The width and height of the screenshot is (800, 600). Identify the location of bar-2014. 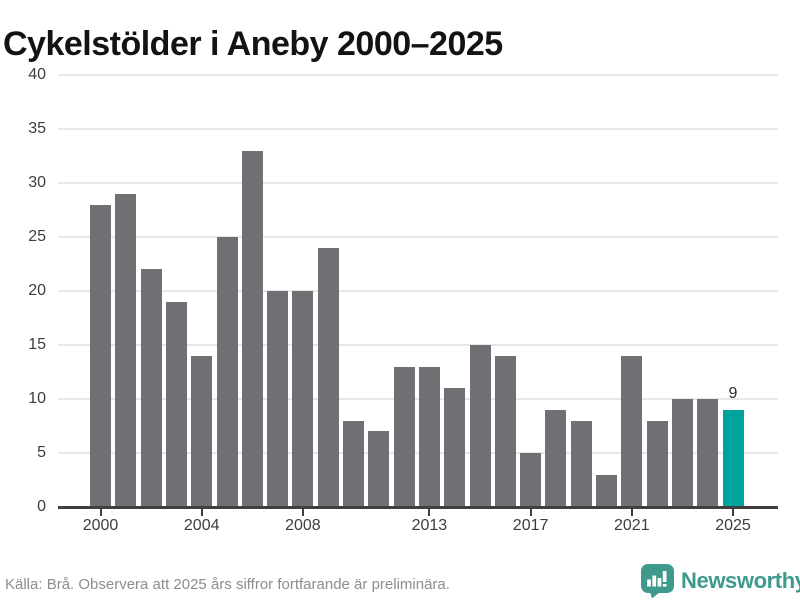
(455, 447).